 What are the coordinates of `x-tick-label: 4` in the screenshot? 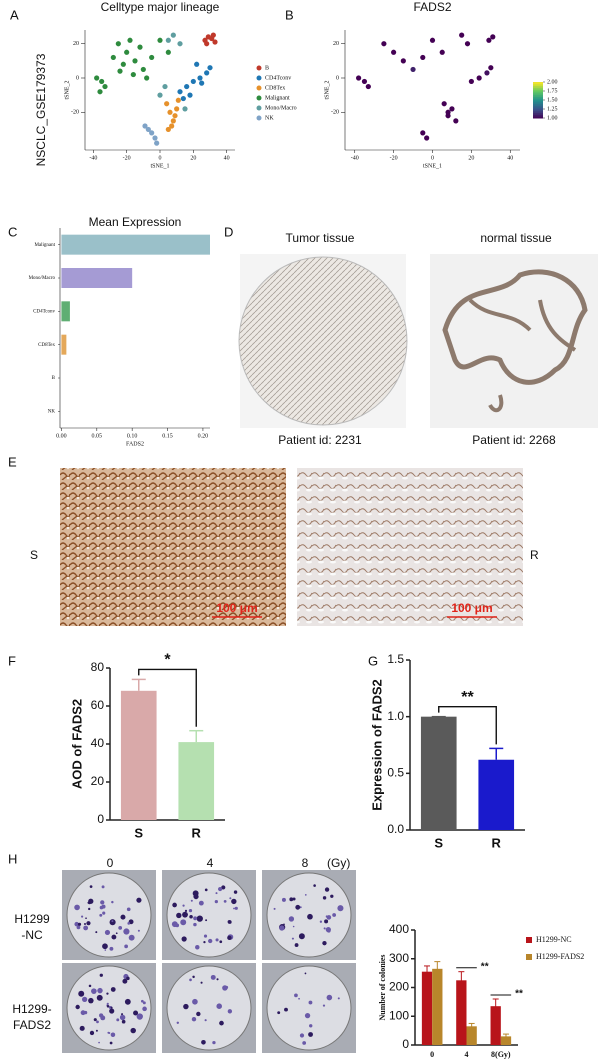 It's located at (467, 1054).